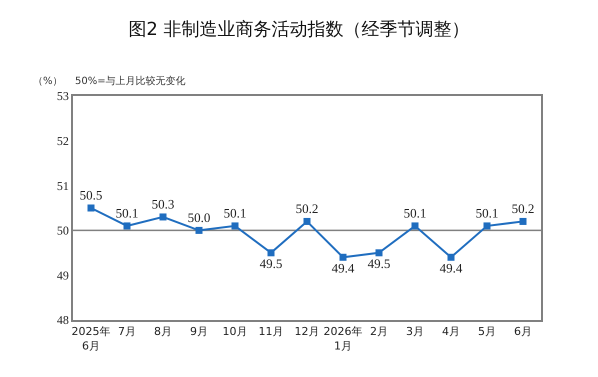  I want to click on x-tick-label: 7月, so click(127, 331).